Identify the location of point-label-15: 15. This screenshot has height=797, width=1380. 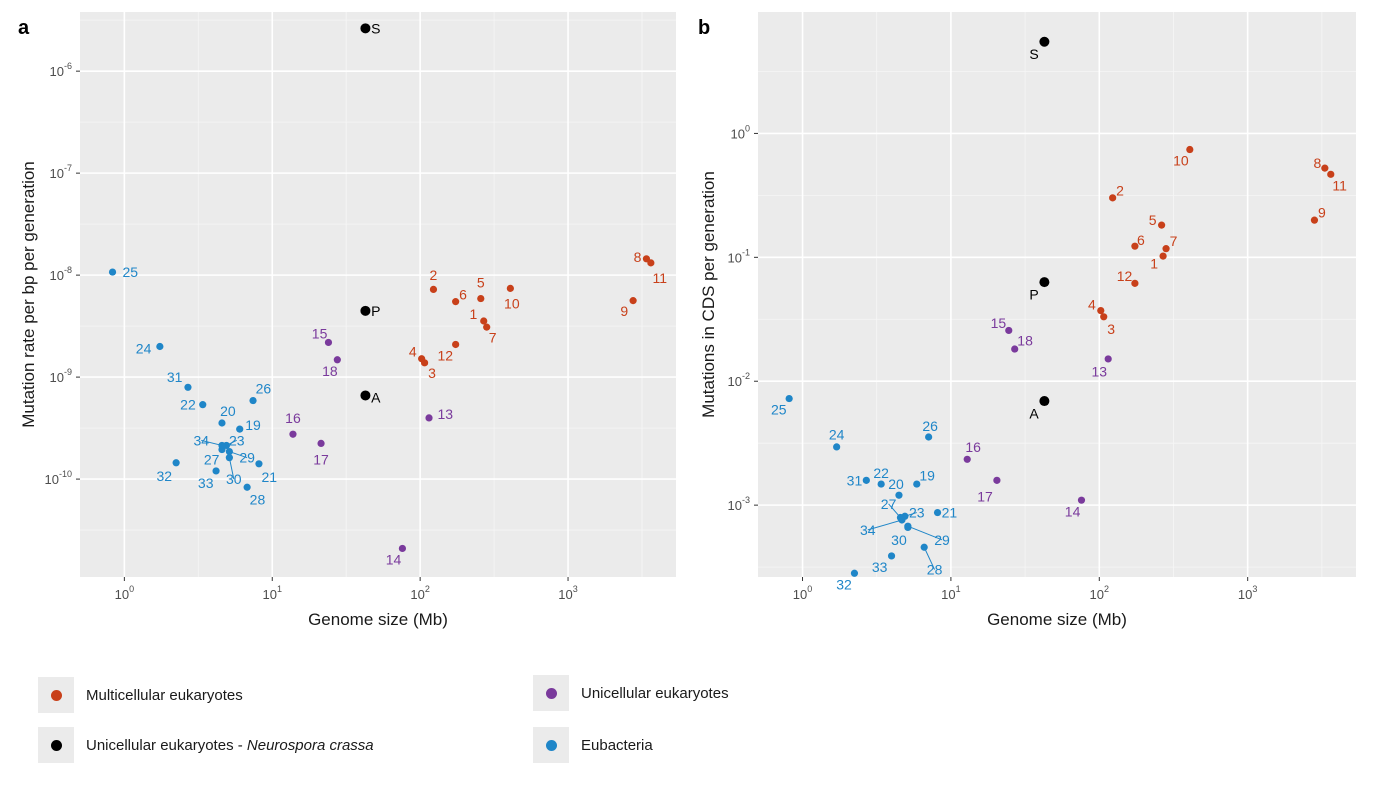
(320, 333).